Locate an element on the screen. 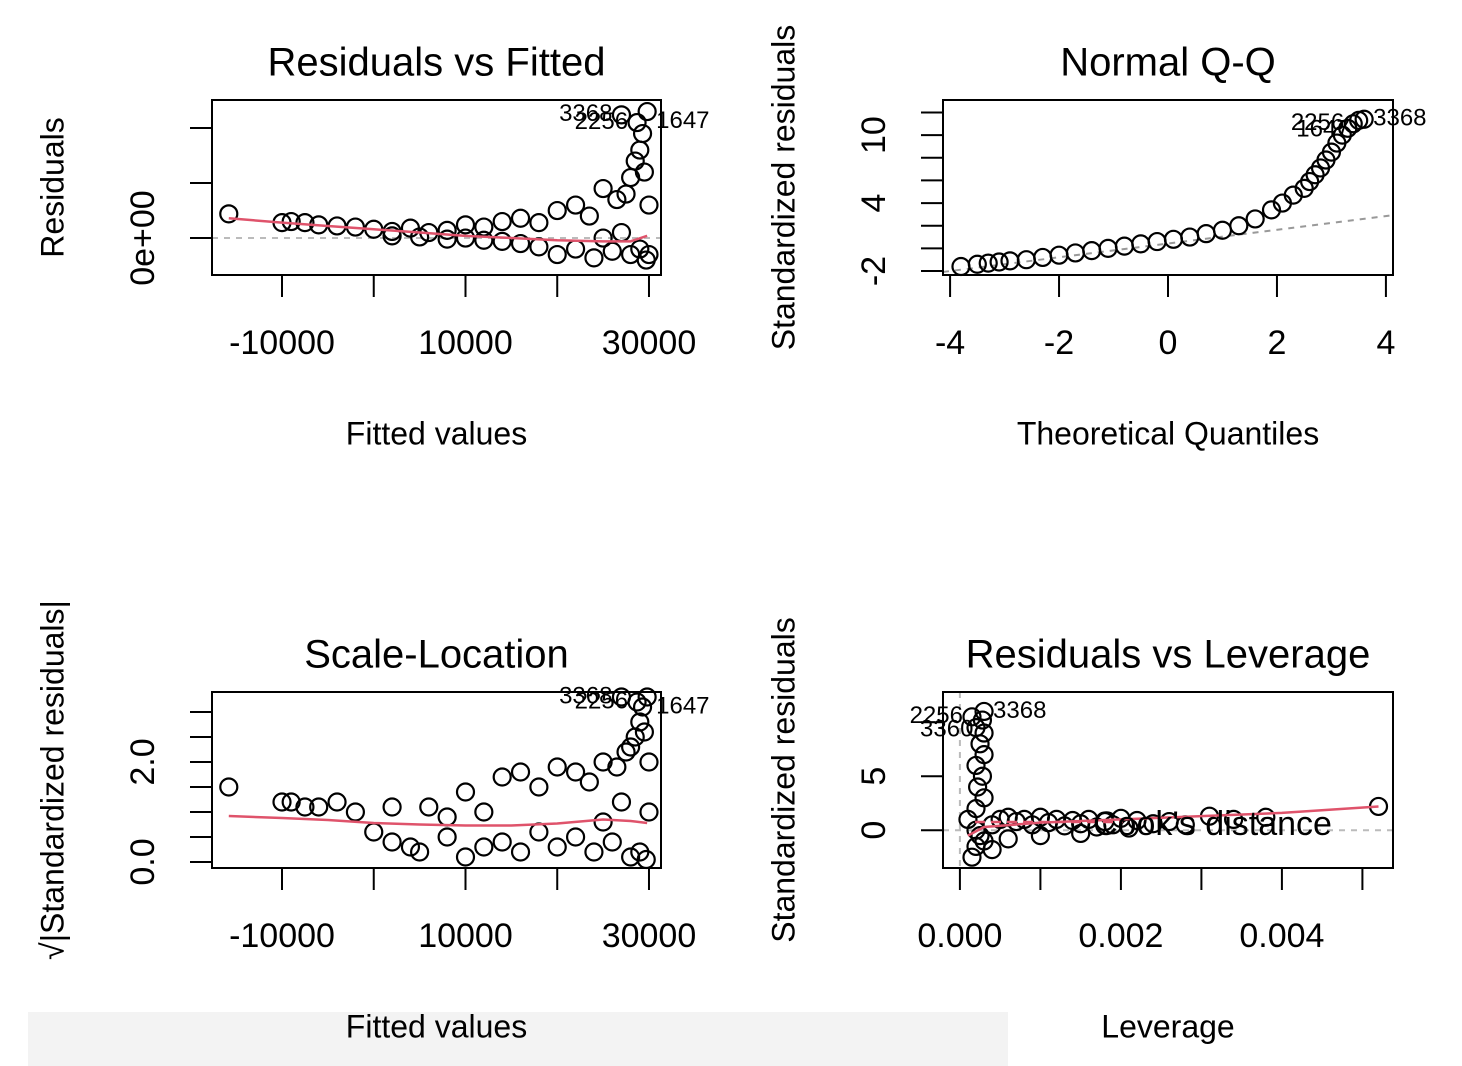 This screenshot has width=1462, height=1066. x-axis-label: Theoretical Quantiles is located at coordinates (1168, 433).